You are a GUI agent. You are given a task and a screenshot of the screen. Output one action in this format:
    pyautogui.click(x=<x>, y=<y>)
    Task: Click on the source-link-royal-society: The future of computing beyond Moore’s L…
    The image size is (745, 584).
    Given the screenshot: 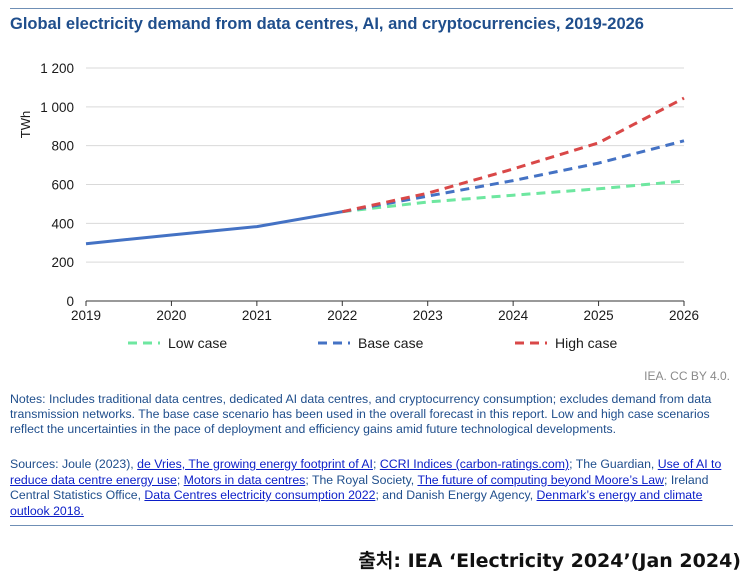 What is the action you would take?
    pyautogui.click(x=540, y=479)
    